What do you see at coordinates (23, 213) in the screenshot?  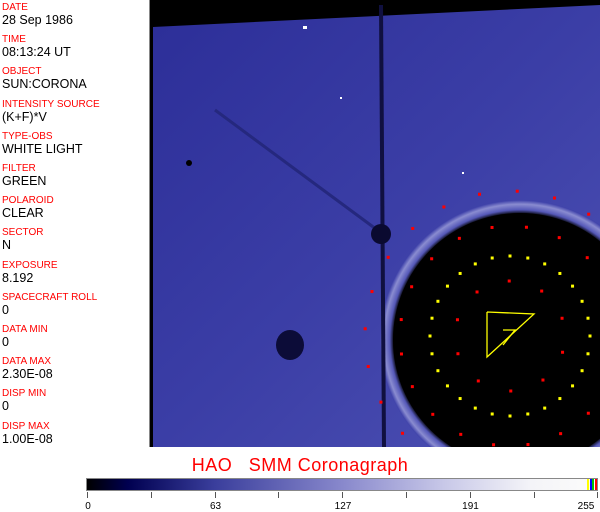 I see `field-value: CLEAR` at bounding box center [23, 213].